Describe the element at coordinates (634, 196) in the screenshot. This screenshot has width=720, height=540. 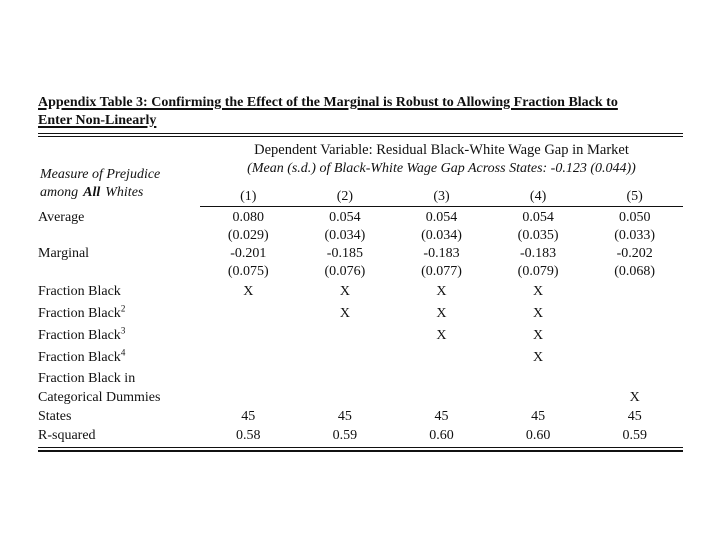
I see `column-header-5: (5)` at that location.